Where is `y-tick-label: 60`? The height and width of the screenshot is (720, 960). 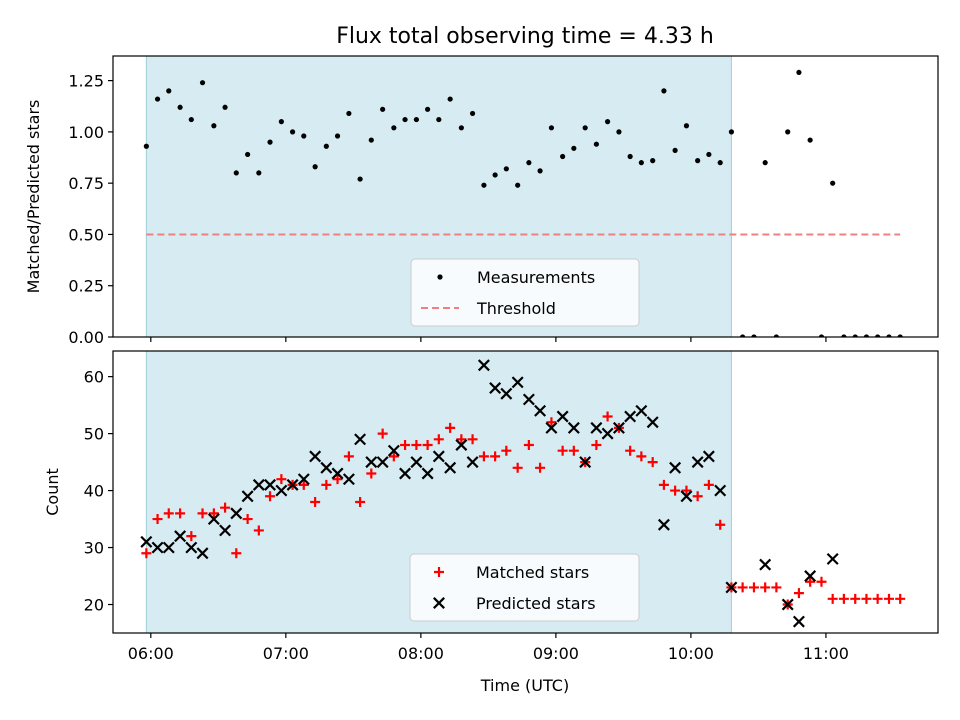 y-tick-label: 60 is located at coordinates (94, 377).